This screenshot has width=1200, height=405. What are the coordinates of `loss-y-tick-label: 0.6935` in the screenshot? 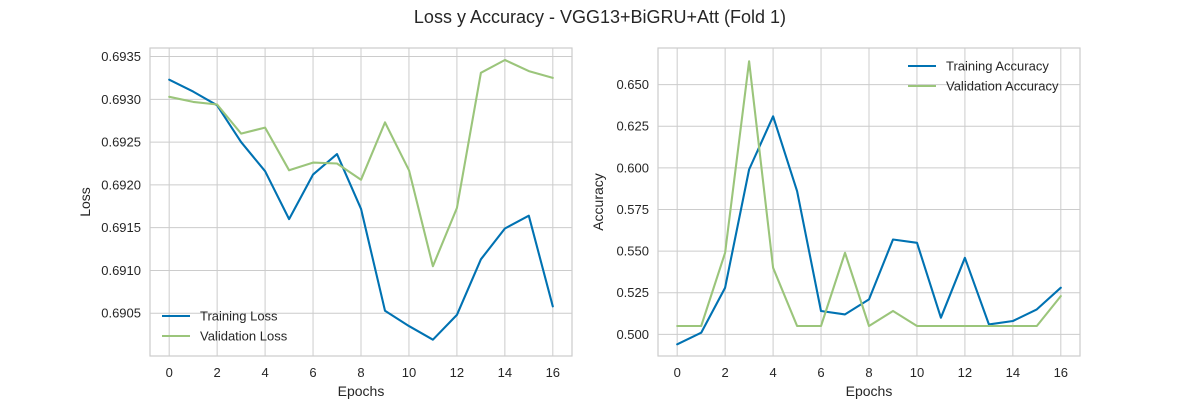 It's located at (121, 56).